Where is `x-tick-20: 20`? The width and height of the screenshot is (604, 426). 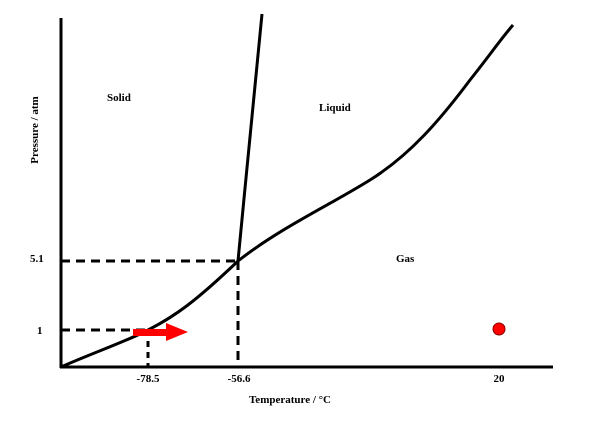 x-tick-20: 20 is located at coordinates (500, 379).